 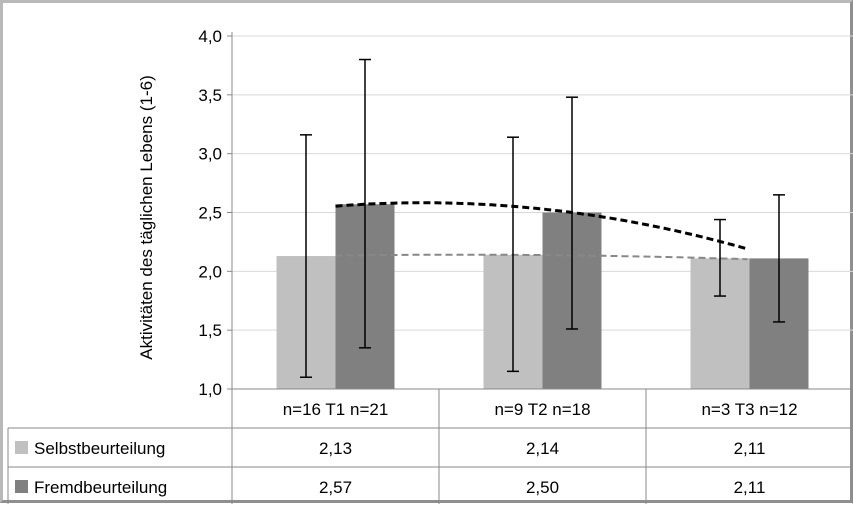 What do you see at coordinates (146, 217) in the screenshot?
I see `y-axis-label: Aktivitäten des täglichen Lebens (1-6)` at bounding box center [146, 217].